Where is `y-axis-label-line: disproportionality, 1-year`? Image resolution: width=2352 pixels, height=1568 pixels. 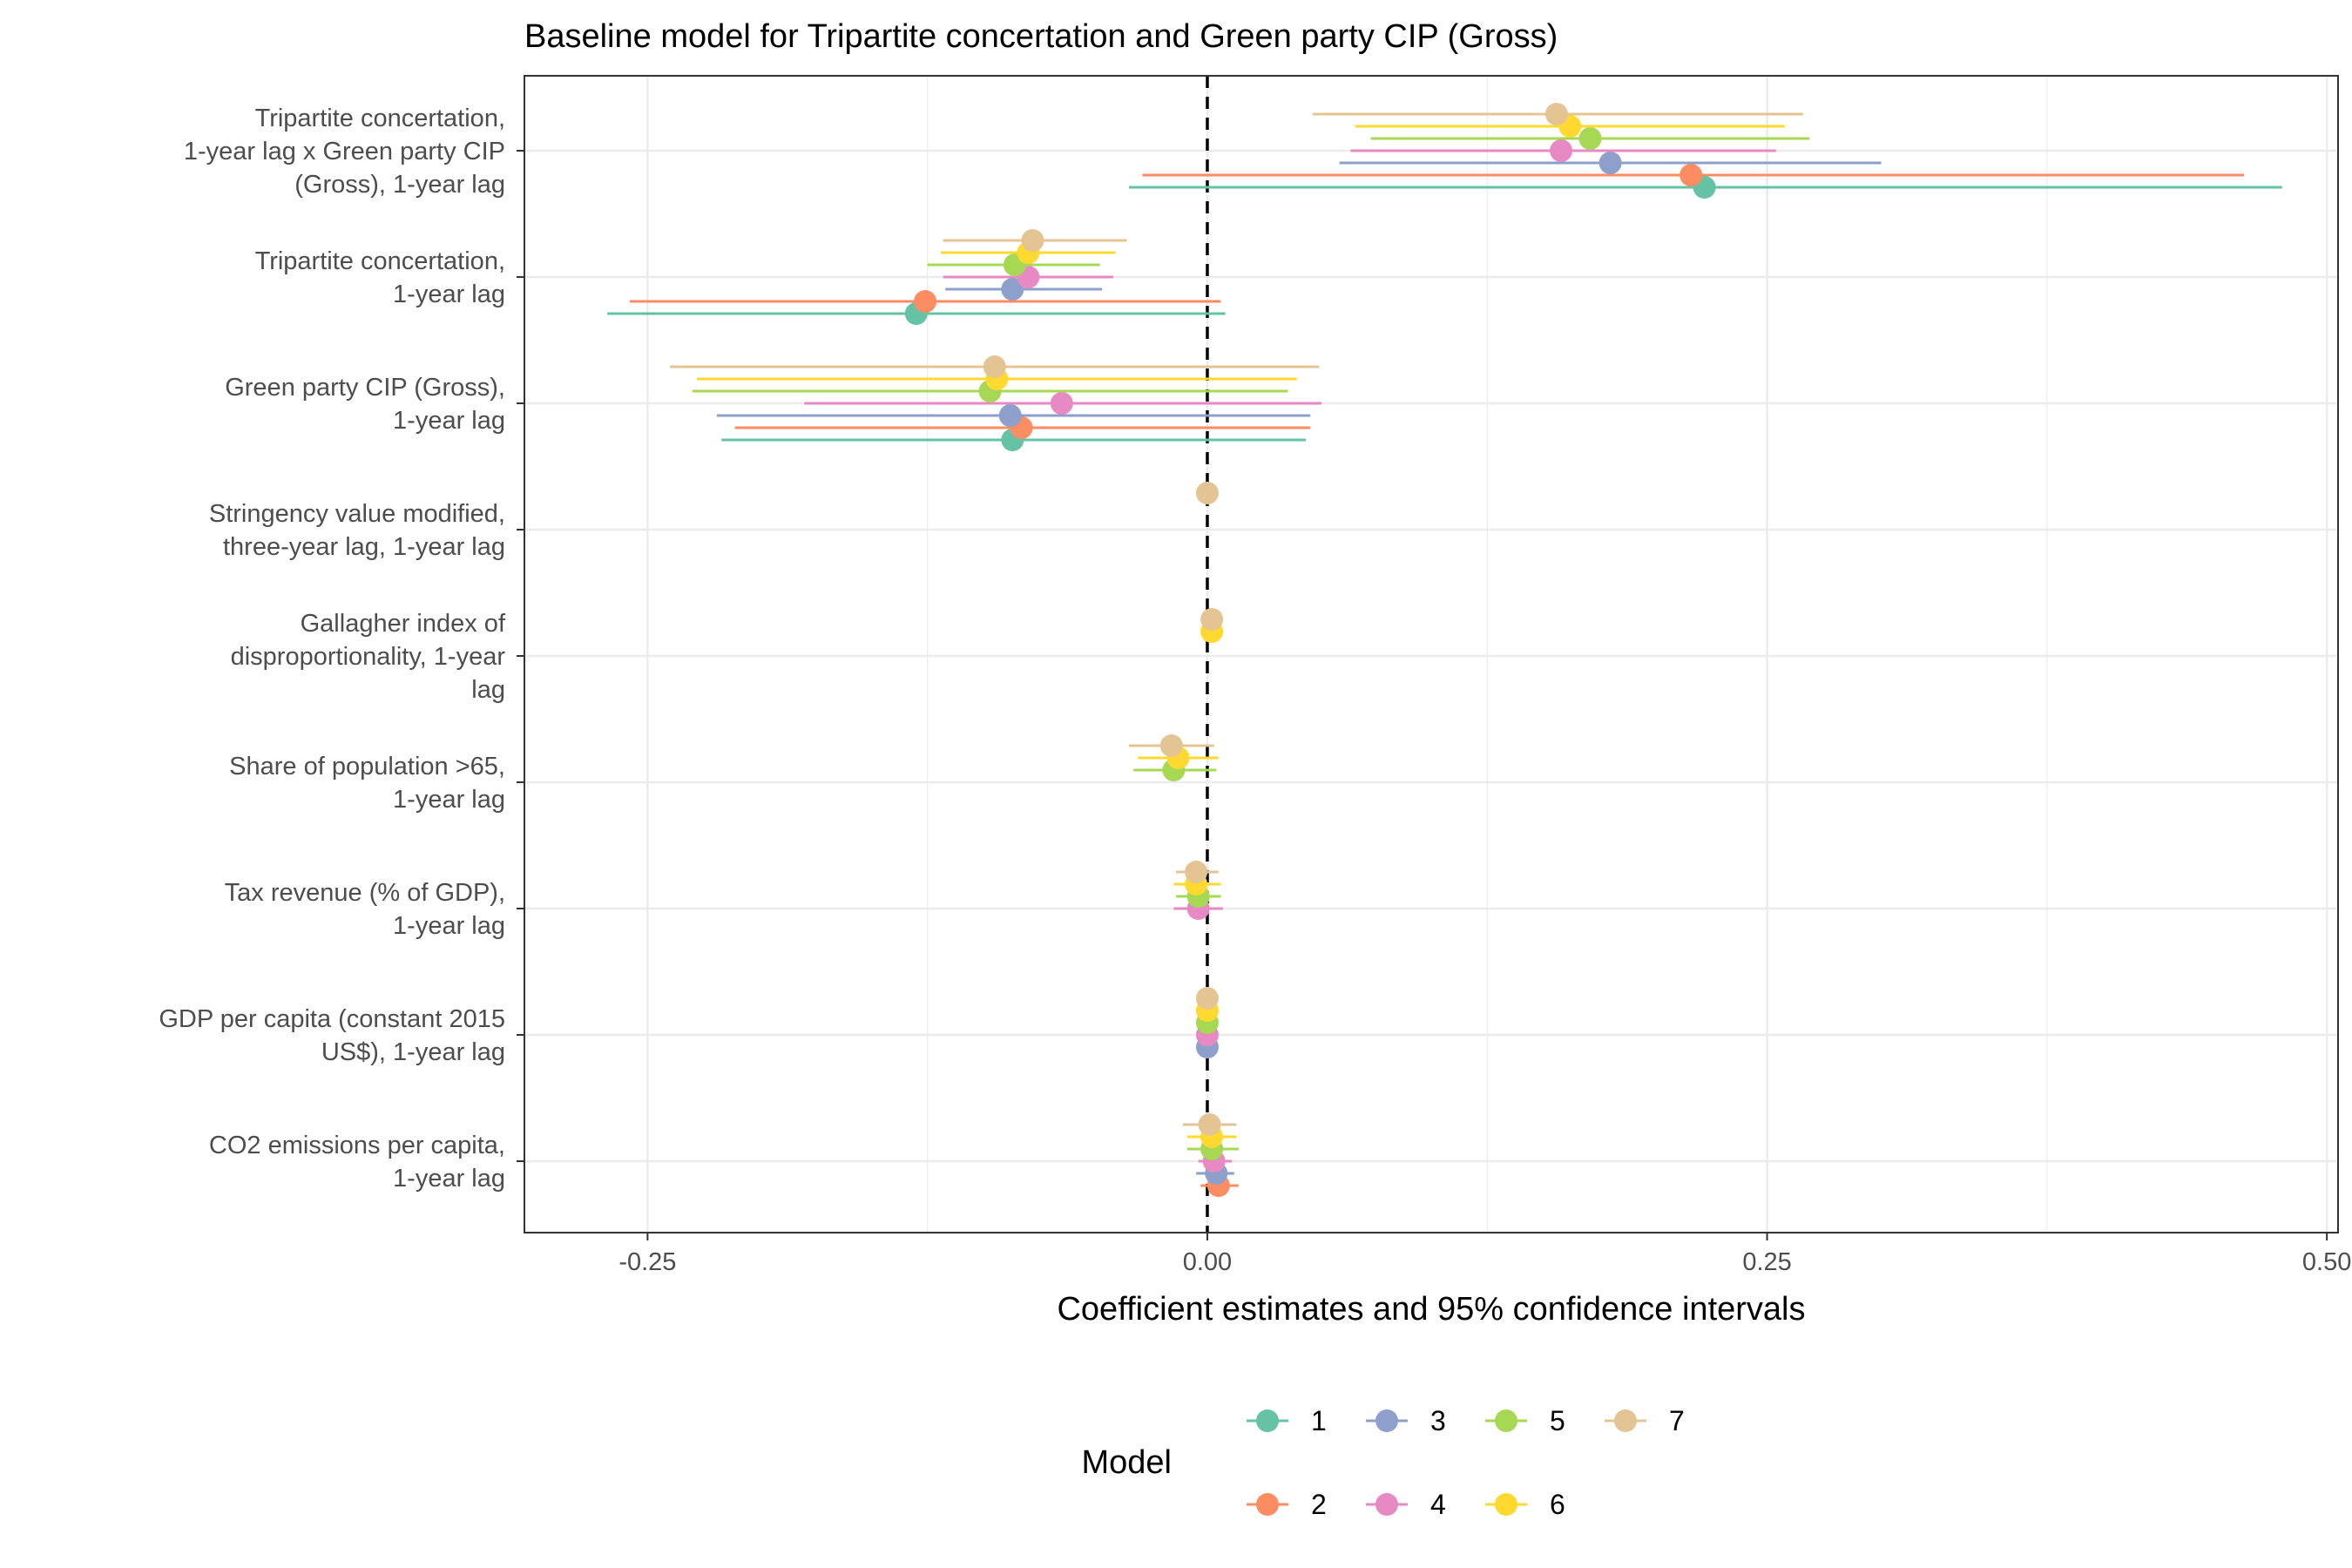
y-axis-label-line: disproportionality, 1-year is located at coordinates (368, 657).